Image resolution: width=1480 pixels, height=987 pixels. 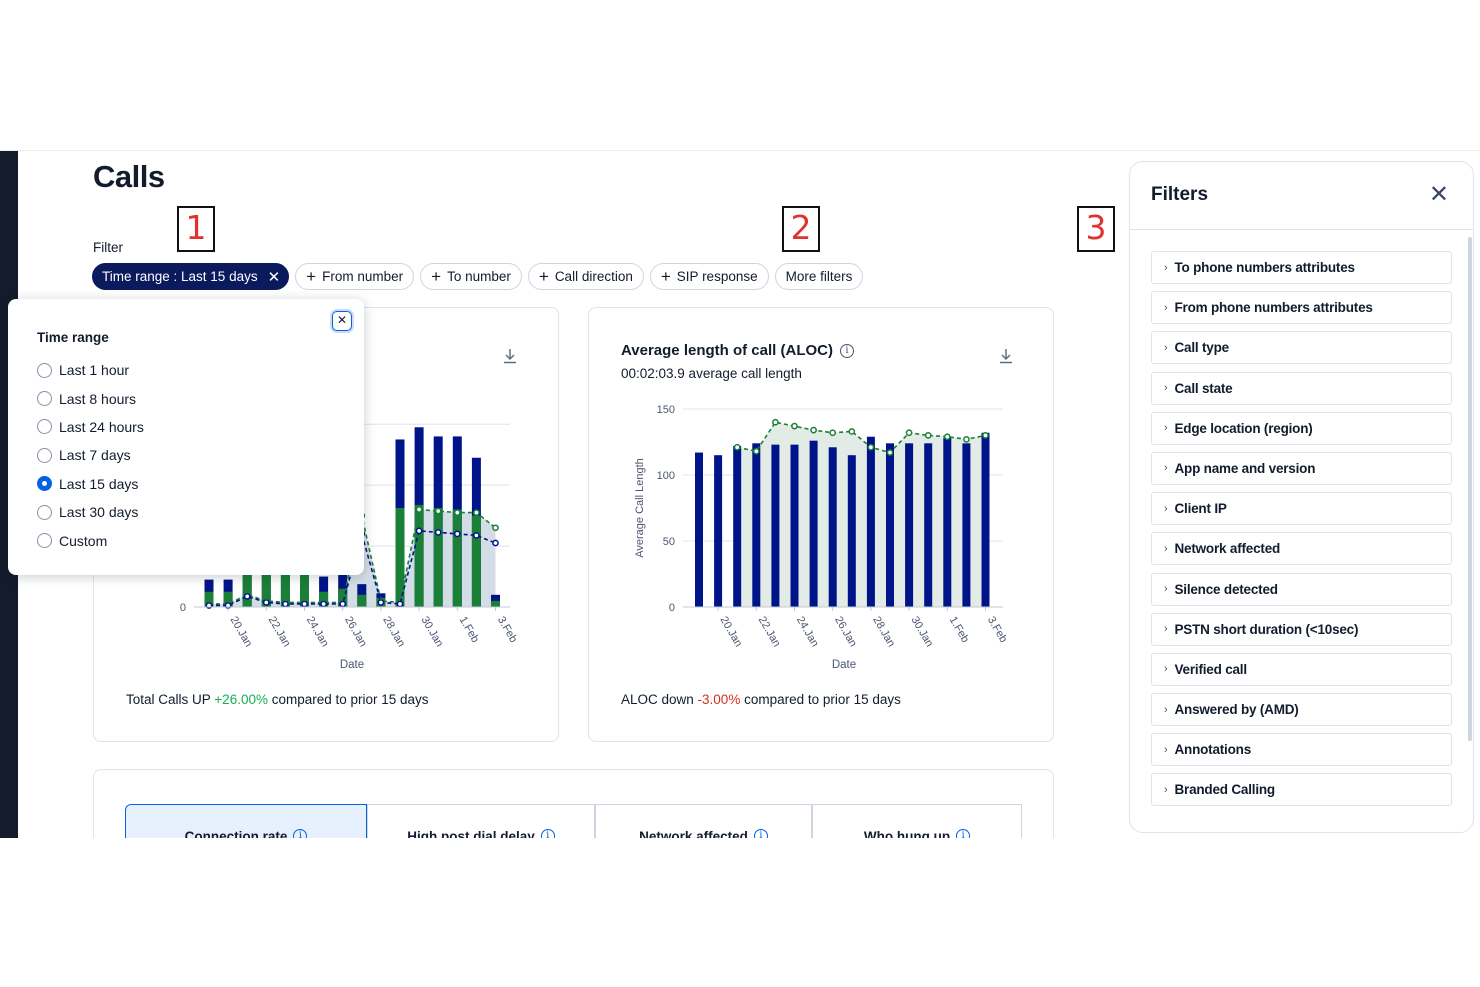 I want to click on radio-option: Last 8 hours, so click(x=90, y=398).